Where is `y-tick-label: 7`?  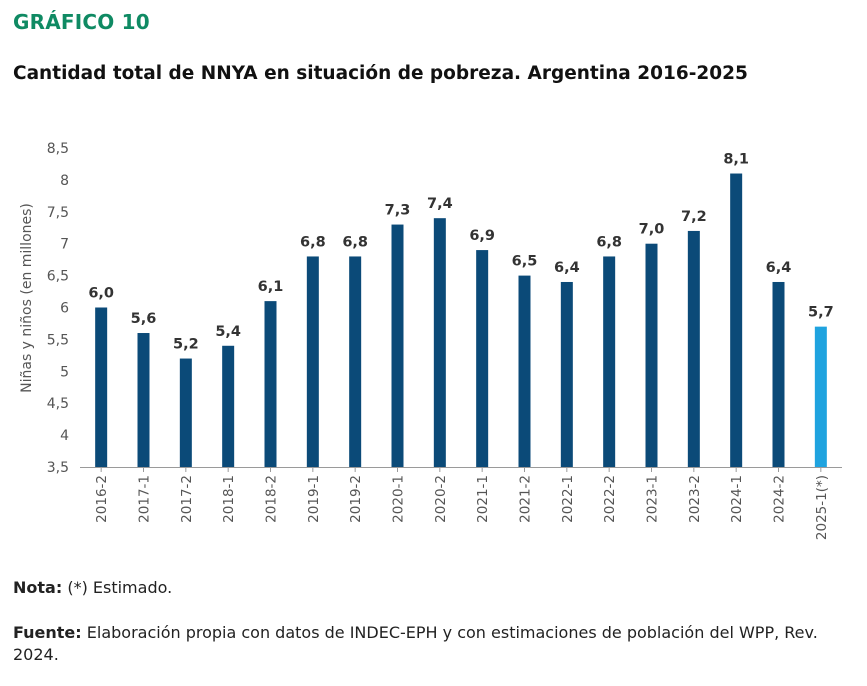
y-tick-label: 7 is located at coordinates (64, 245).